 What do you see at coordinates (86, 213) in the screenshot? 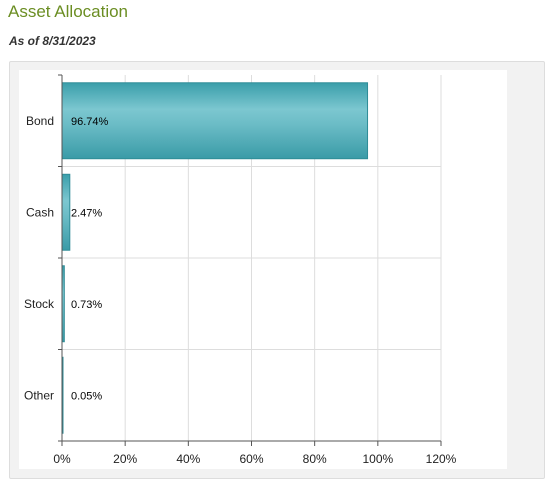
I see `data-label-cash: 2.47%` at bounding box center [86, 213].